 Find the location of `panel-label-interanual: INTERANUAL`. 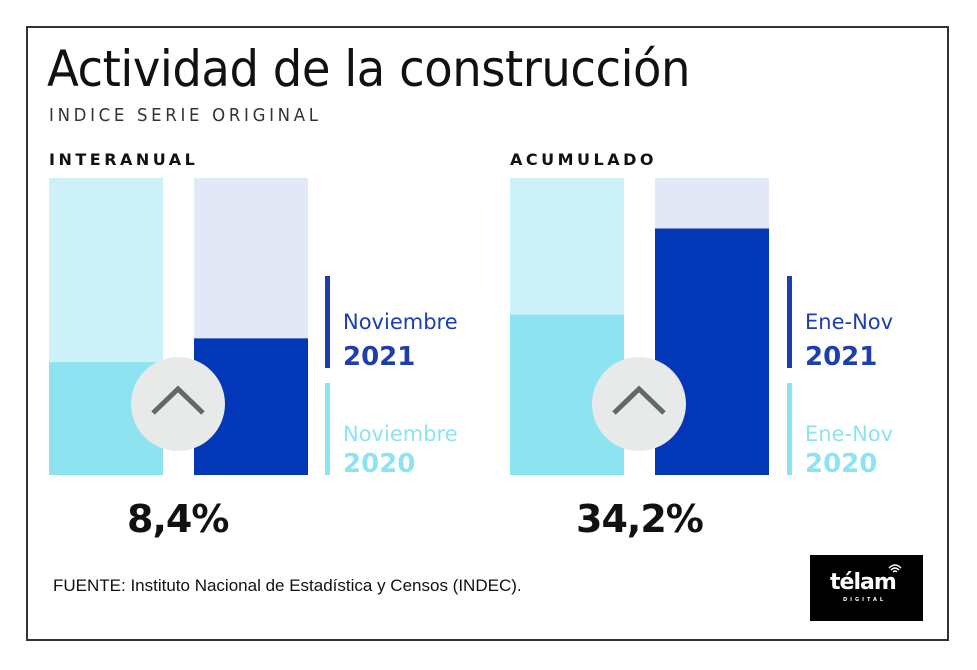

panel-label-interanual: INTERANUAL is located at coordinates (124, 159).